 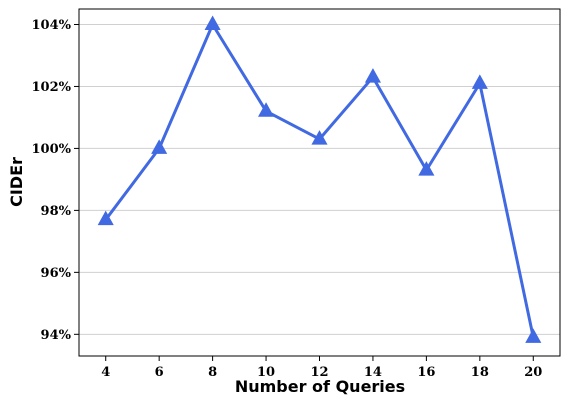 What do you see at coordinates (52, 149) in the screenshot?
I see `y-tick-label: 100%` at bounding box center [52, 149].